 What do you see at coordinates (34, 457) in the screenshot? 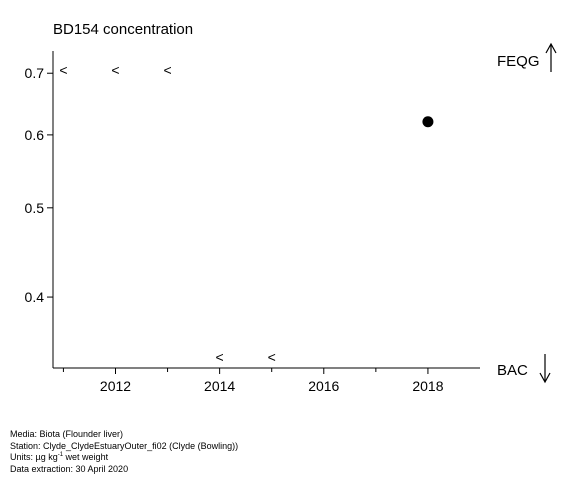
I see `footer-units-prefix: Units: µg kg` at bounding box center [34, 457].